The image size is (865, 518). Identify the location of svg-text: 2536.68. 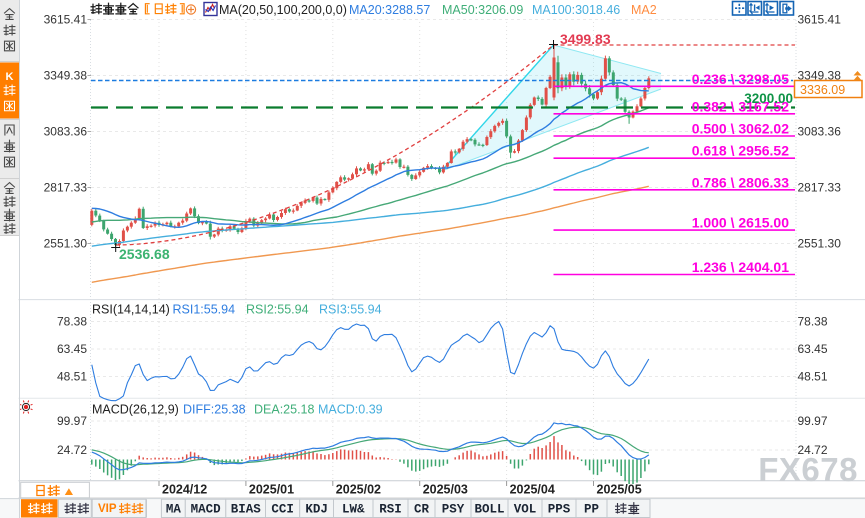
(144, 254).